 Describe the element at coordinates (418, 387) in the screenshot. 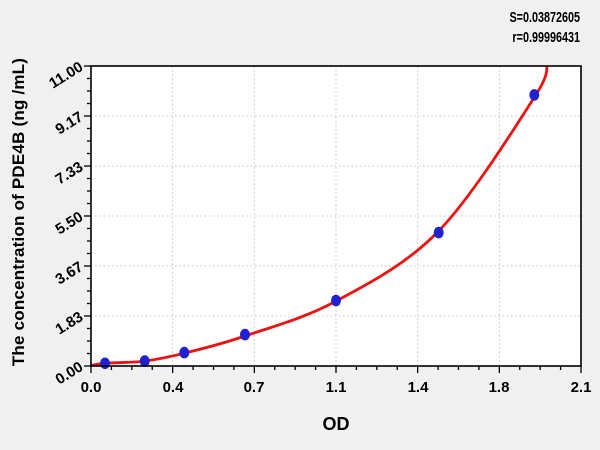

I see `x-tick-label: 1.4` at that location.